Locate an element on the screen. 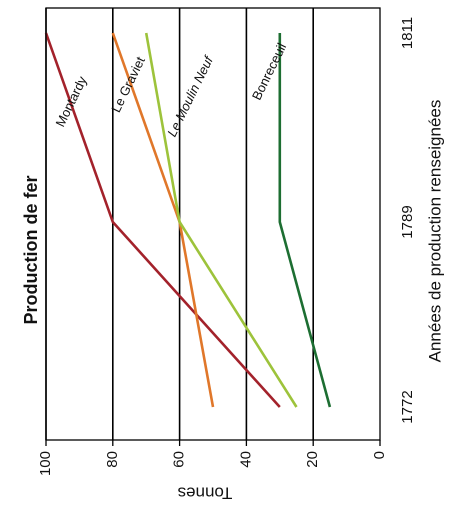  x-tick-label-1789: 1789 is located at coordinates (407, 221).